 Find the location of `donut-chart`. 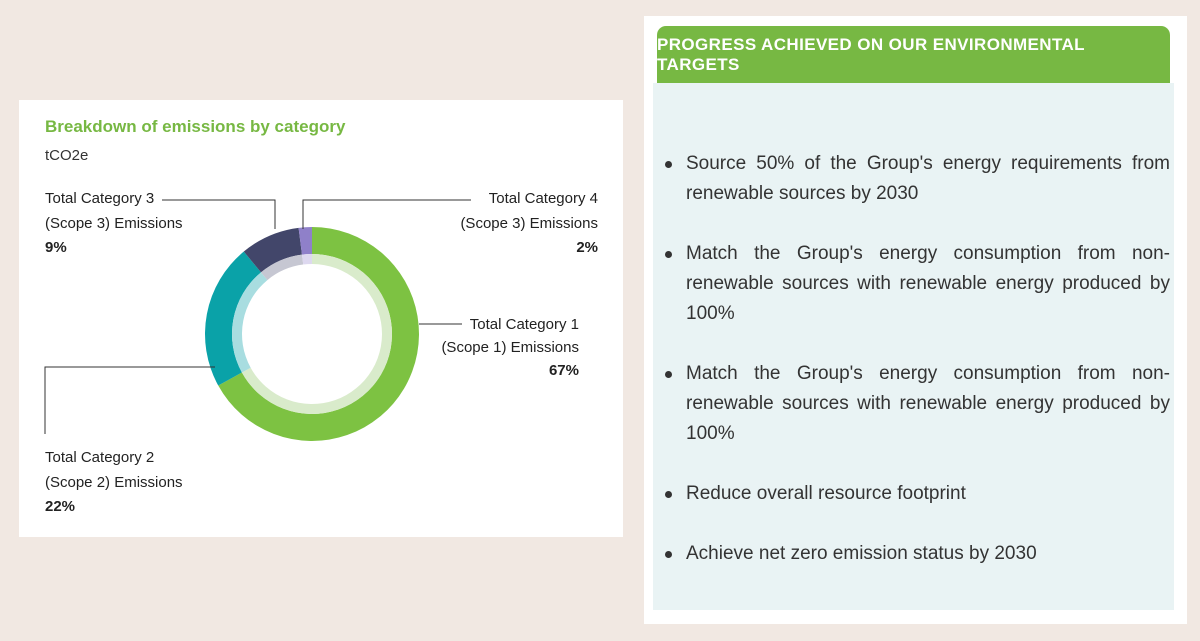

donut-chart is located at coordinates (257, 320).